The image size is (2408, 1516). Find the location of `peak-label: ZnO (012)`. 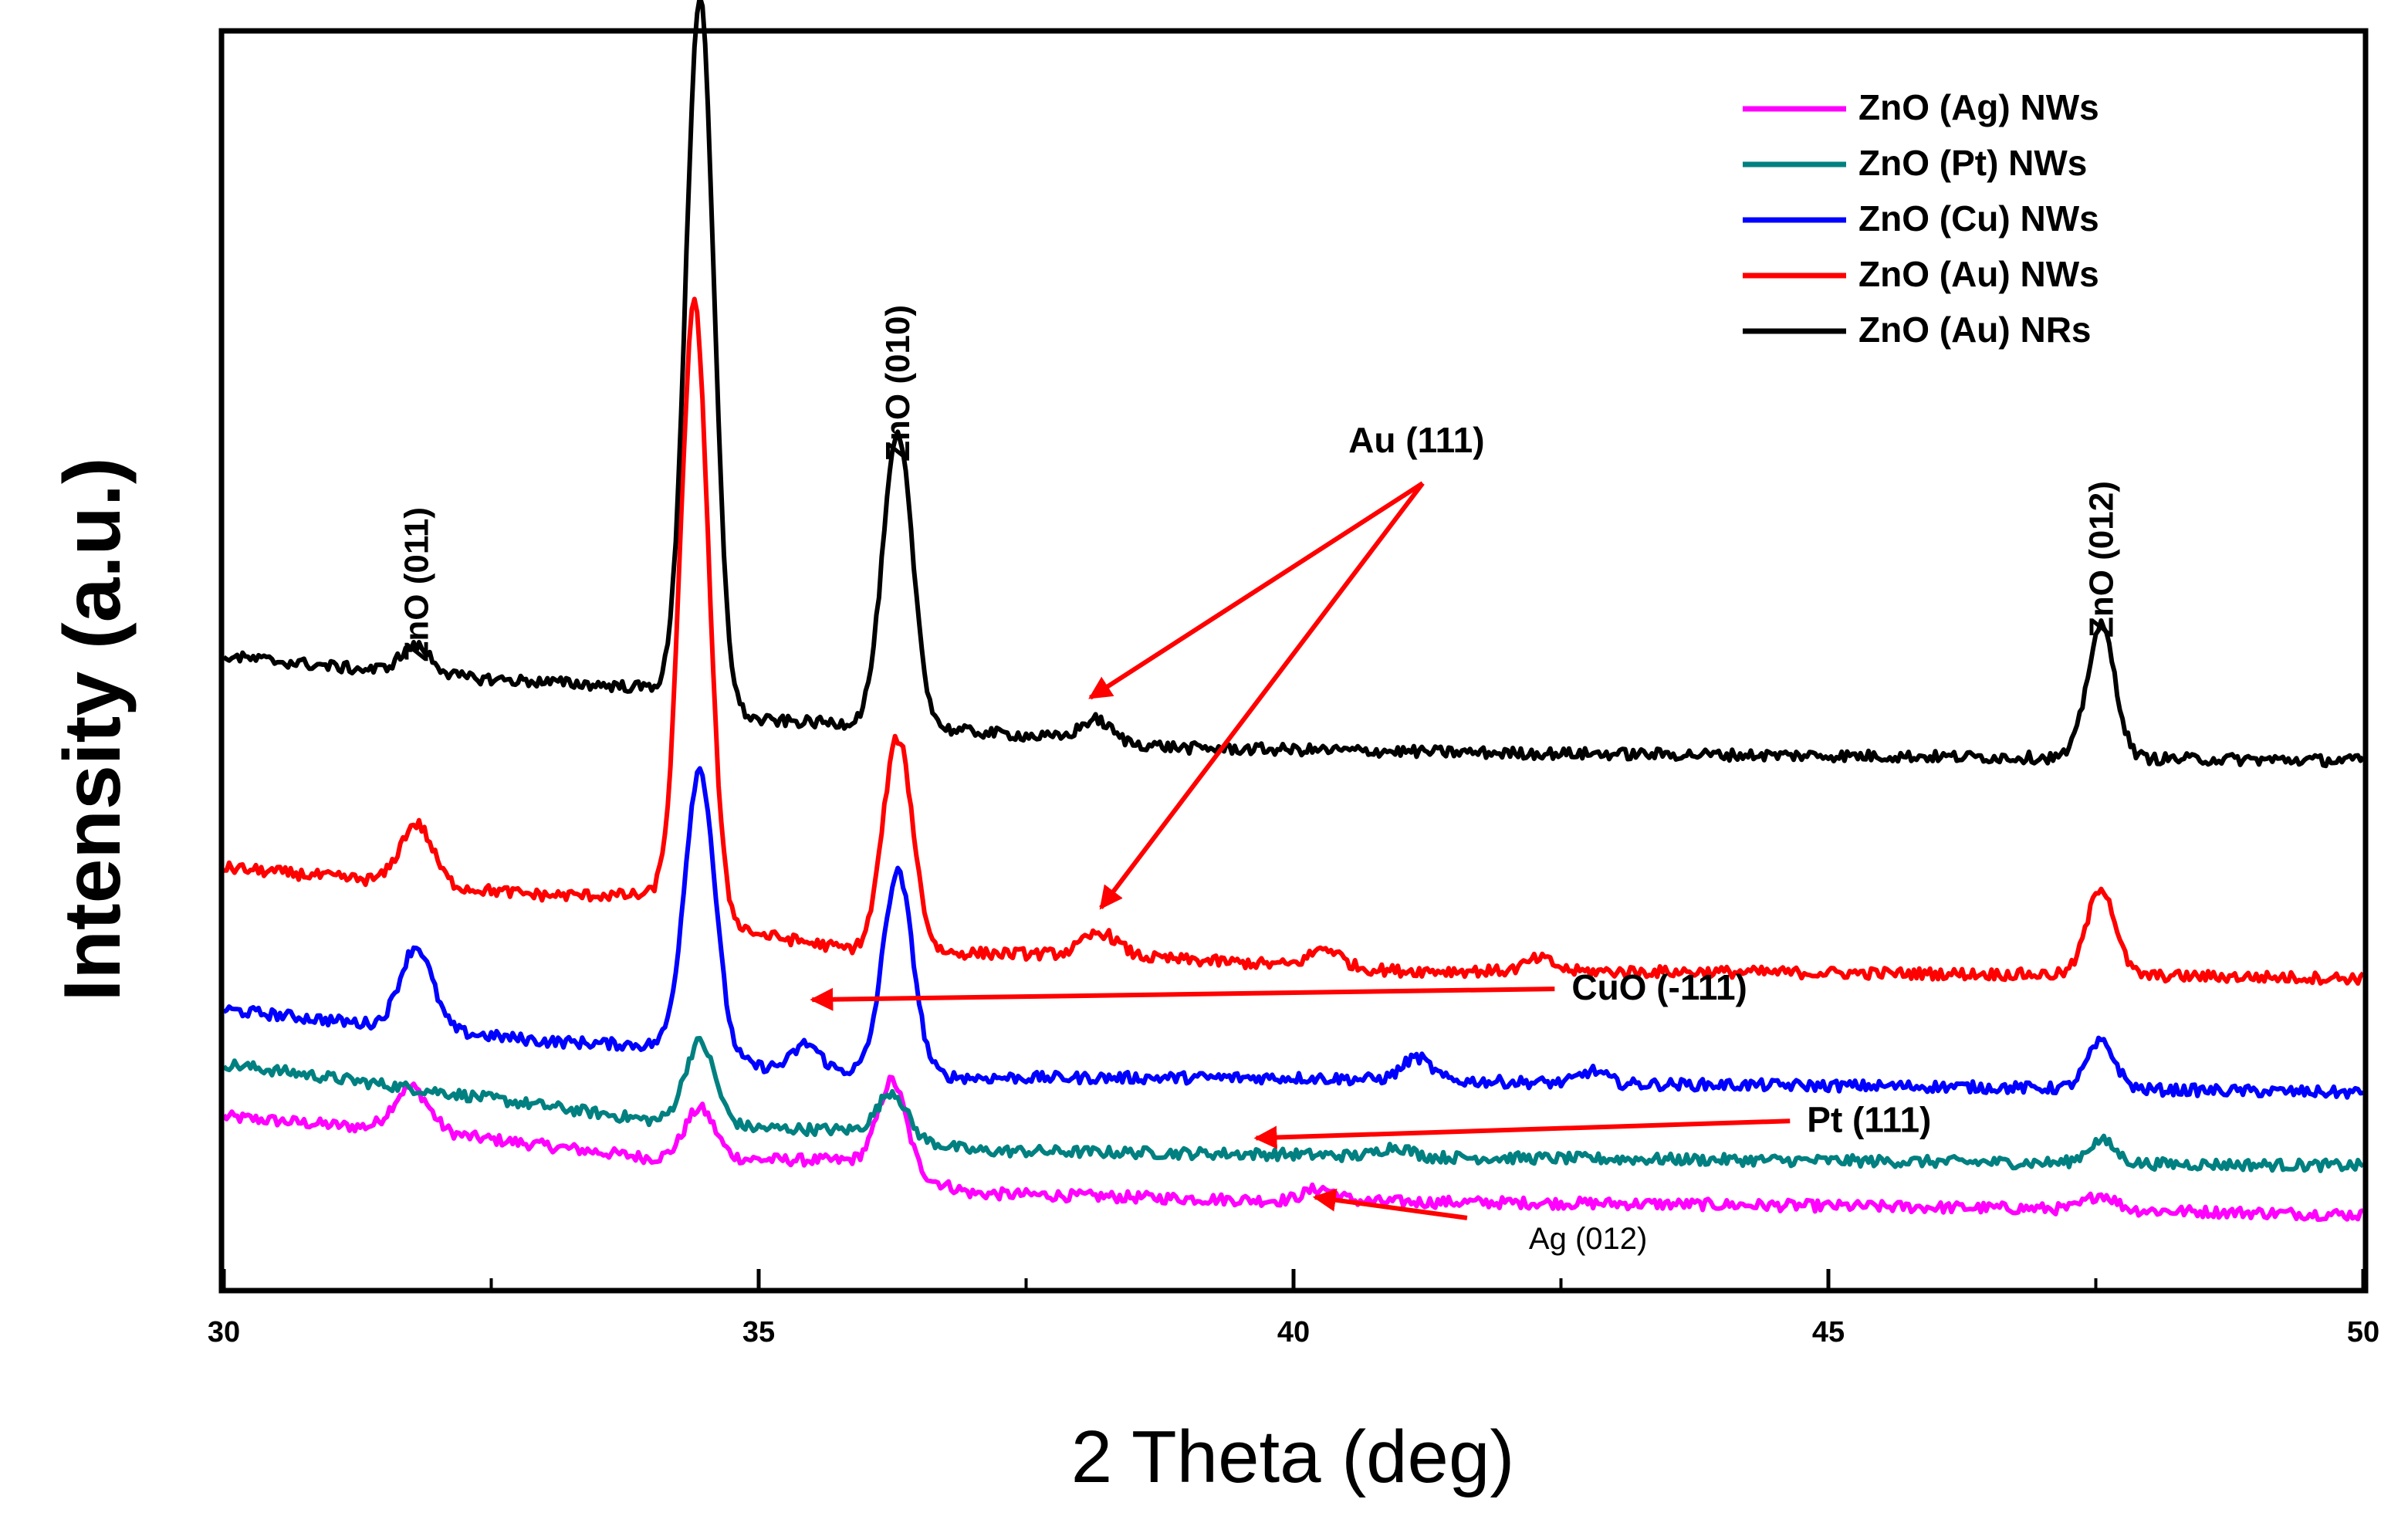

peak-label: ZnO (012) is located at coordinates (2101, 559).